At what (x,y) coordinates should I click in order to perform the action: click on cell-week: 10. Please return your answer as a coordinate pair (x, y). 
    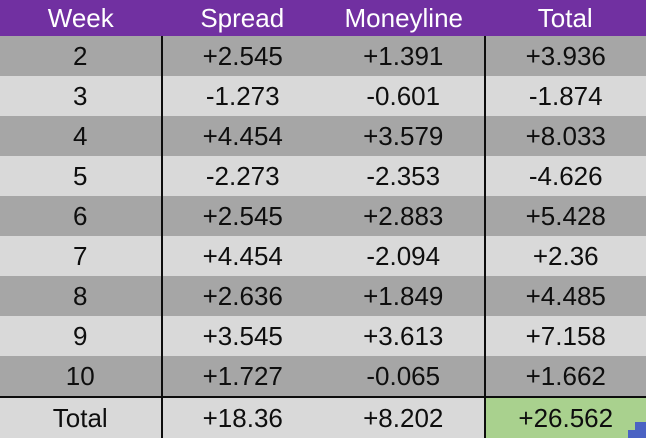
    Looking at the image, I should click on (81, 376).